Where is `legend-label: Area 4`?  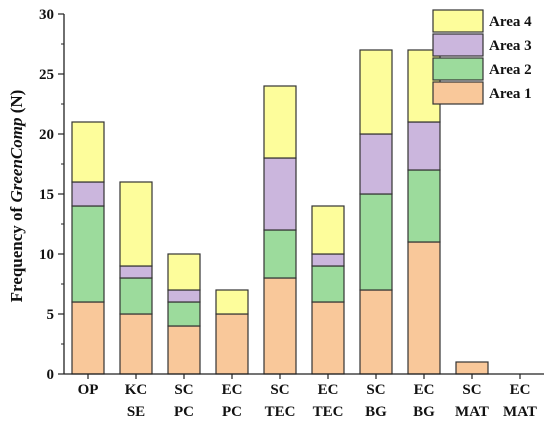
legend-label: Area 4 is located at coordinates (510, 22).